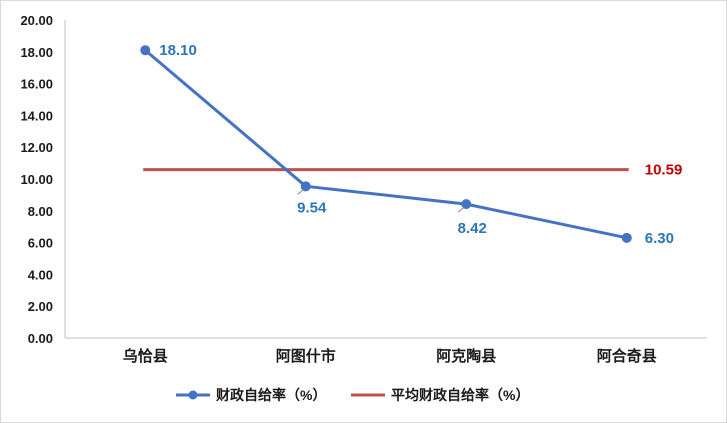 This screenshot has height=423, width=727. What do you see at coordinates (659, 238) in the screenshot?
I see `data-label: 6.30` at bounding box center [659, 238].